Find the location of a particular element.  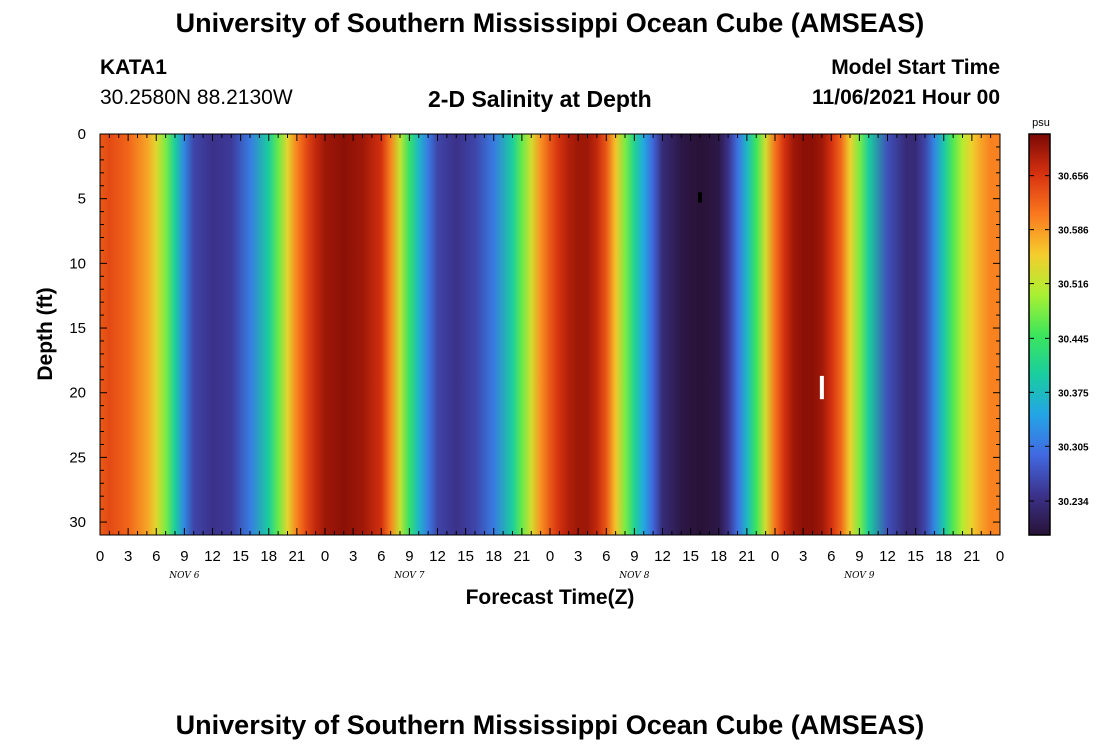

y-tick-label: 30 is located at coordinates (77, 522).